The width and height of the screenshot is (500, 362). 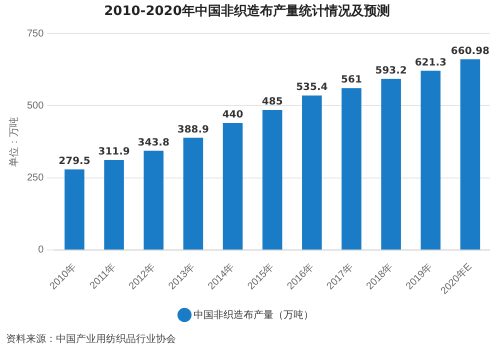 I want to click on y-tick-label: 0, so click(x=41, y=250).